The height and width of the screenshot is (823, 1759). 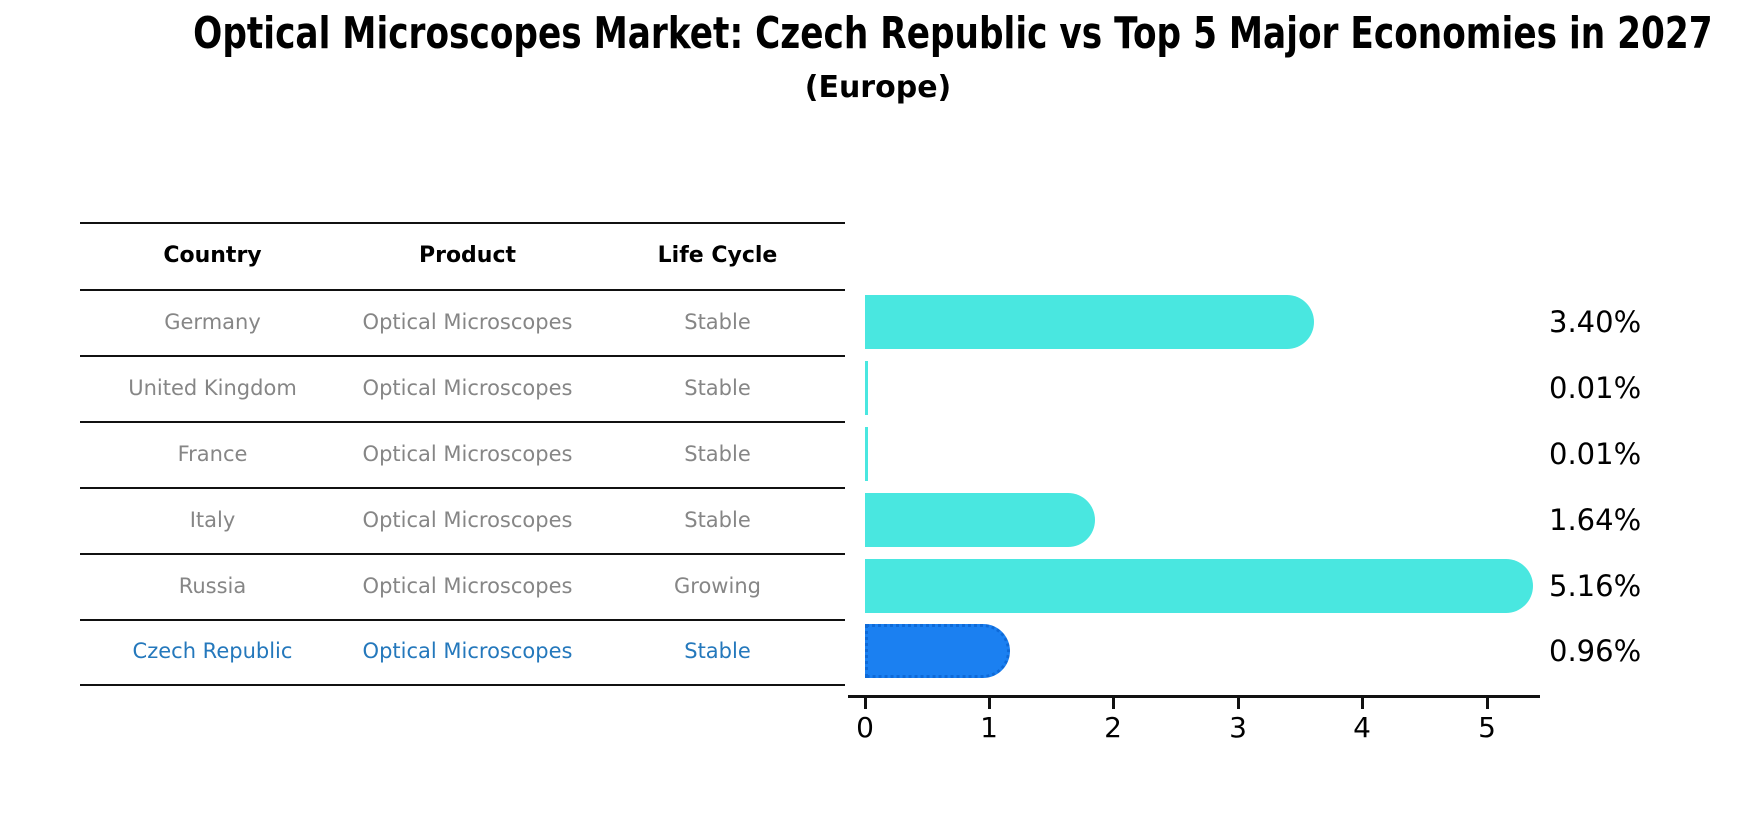 I want to click on country-cell: Russia, so click(x=212, y=586).